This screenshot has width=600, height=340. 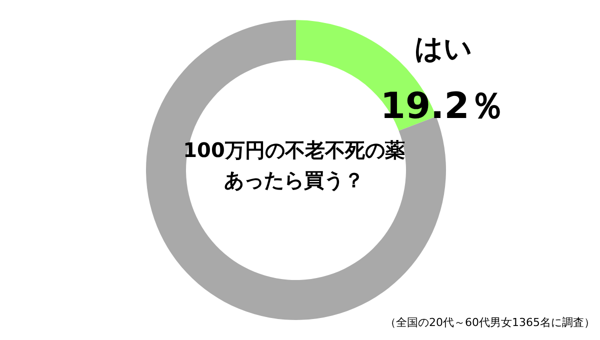 I want to click on slice-label: はい, so click(x=443, y=48).